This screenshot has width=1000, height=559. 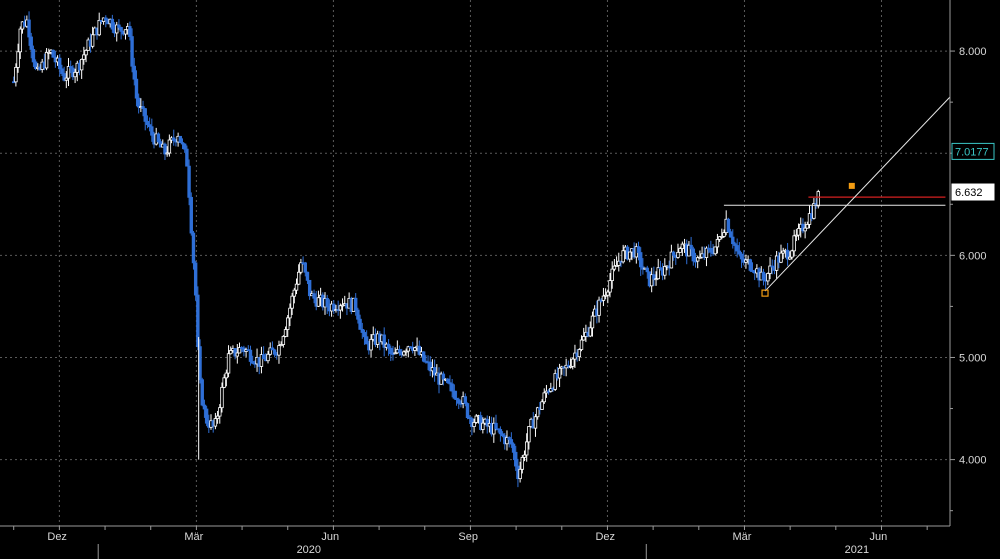 What do you see at coordinates (972, 152) in the screenshot?
I see `price-badge-label: 7.0177` at bounding box center [972, 152].